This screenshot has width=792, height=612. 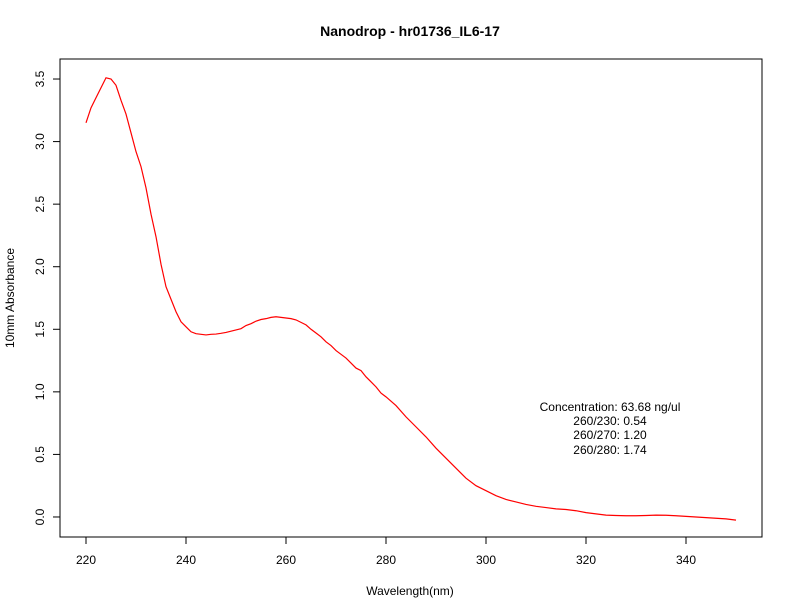 What do you see at coordinates (40, 141) in the screenshot?
I see `y-tick-label: 3.0` at bounding box center [40, 141].